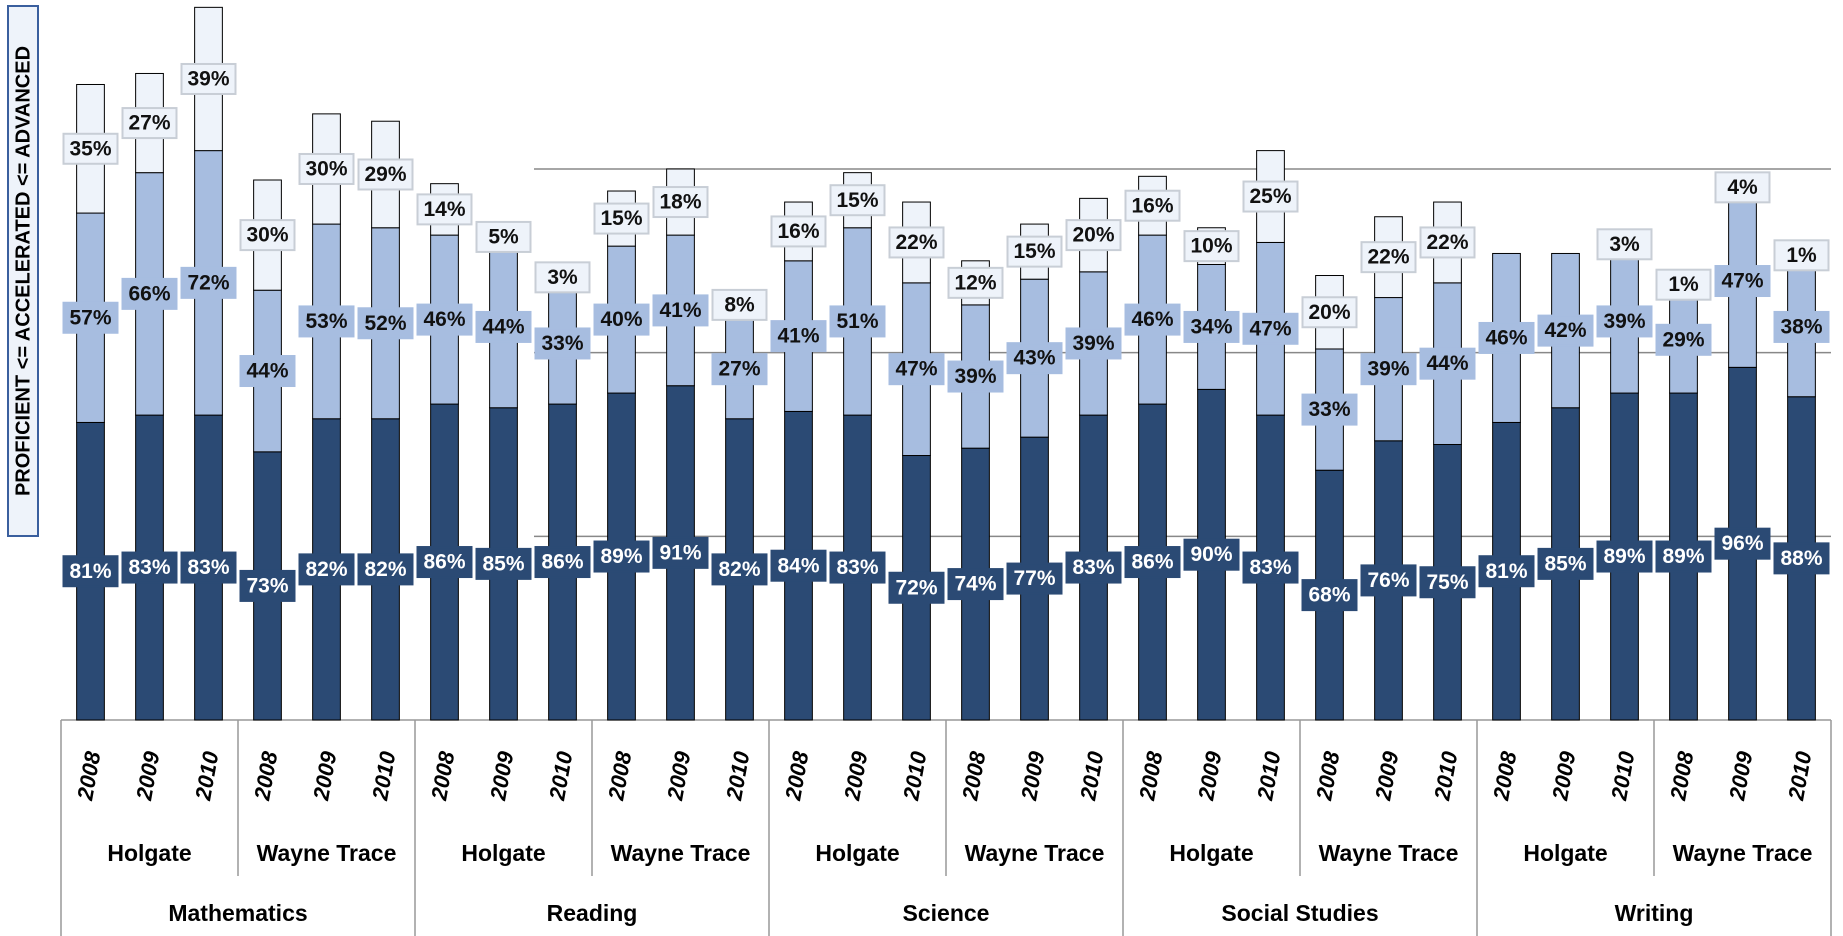 The width and height of the screenshot is (1843, 936). I want to click on data-label: 81%, so click(1506, 571).